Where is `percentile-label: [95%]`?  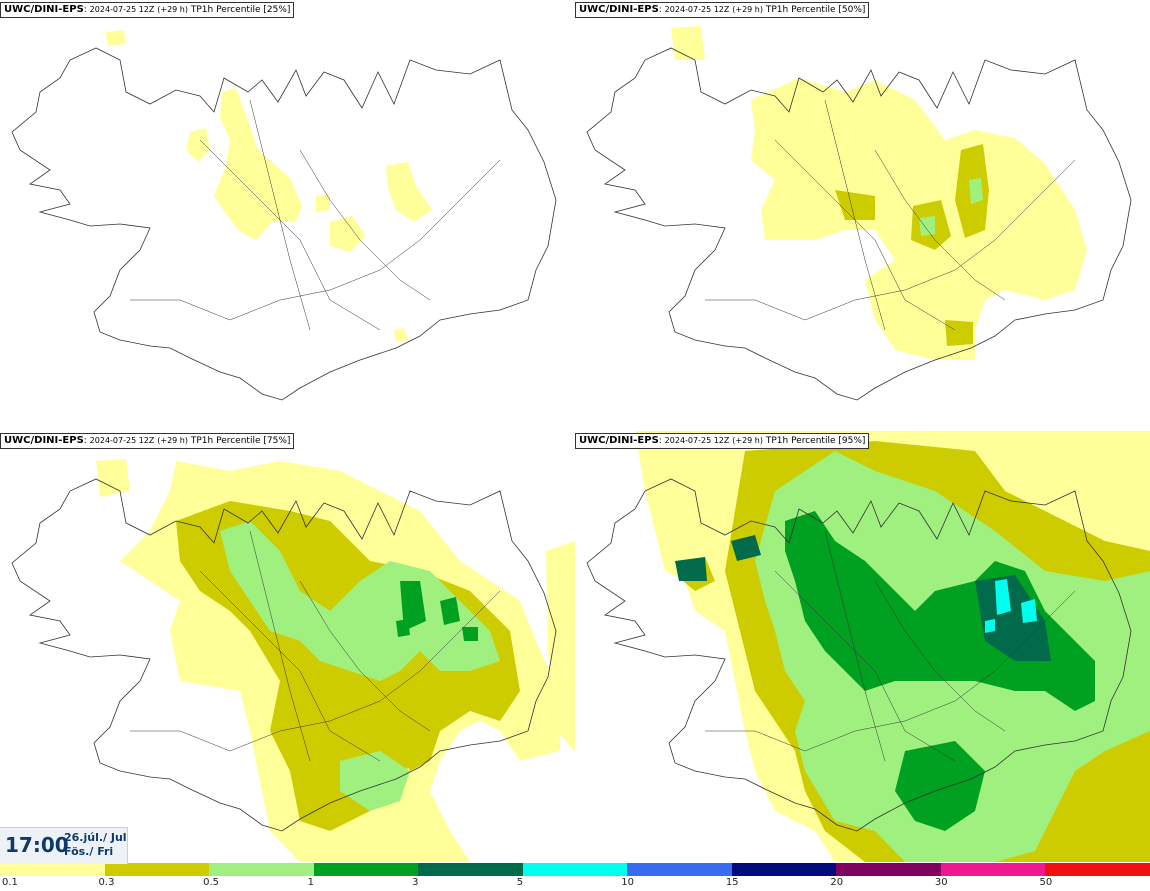
percentile-label: [95%] is located at coordinates (852, 441).